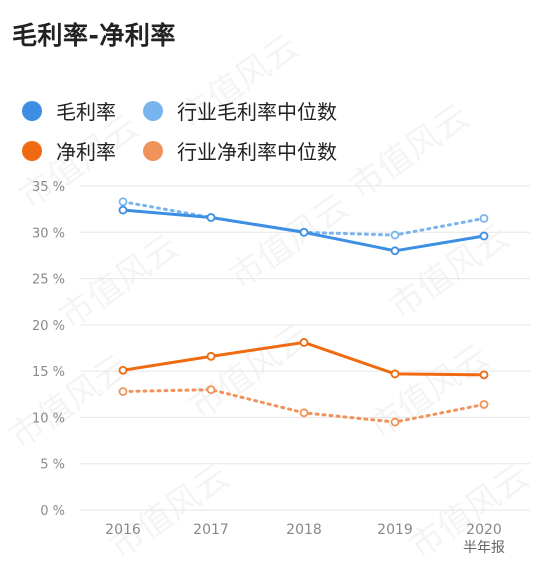 This screenshot has height=575, width=550. I want to click on y-tick-label: 10 %, so click(48, 418).